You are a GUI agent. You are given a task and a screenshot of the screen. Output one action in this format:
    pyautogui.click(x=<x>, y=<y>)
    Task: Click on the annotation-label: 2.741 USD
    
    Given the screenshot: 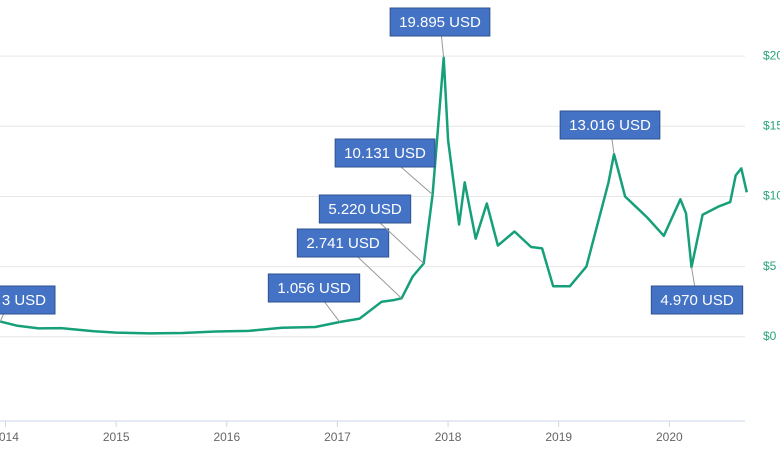 What is the action you would take?
    pyautogui.click(x=343, y=243)
    